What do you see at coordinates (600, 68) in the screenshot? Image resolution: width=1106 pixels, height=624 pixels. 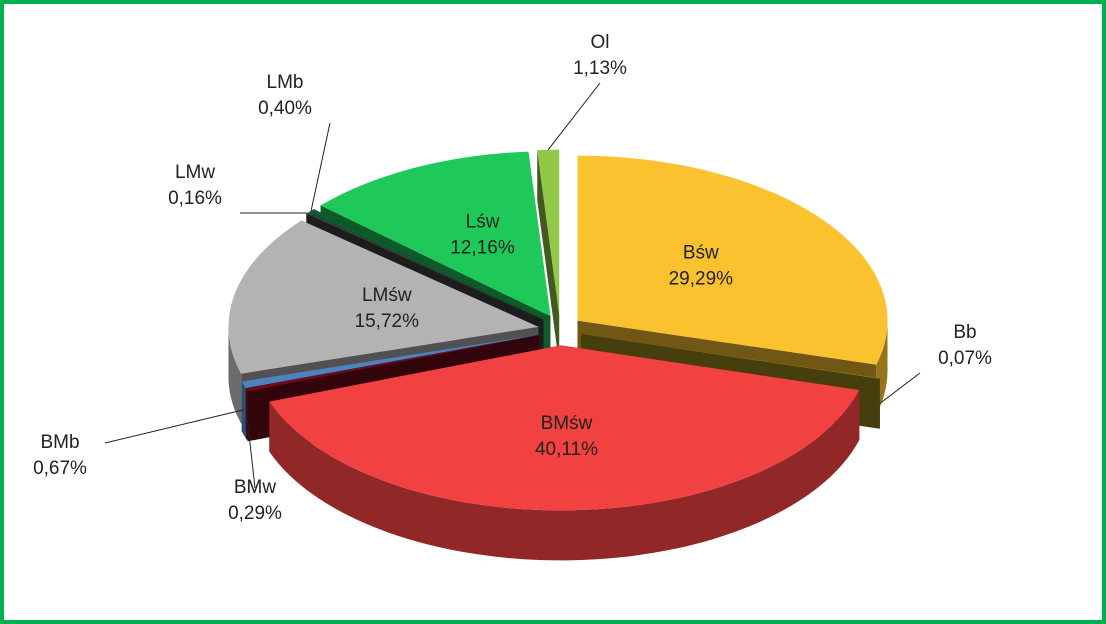 I see `slice-label: 1,13%` at bounding box center [600, 68].